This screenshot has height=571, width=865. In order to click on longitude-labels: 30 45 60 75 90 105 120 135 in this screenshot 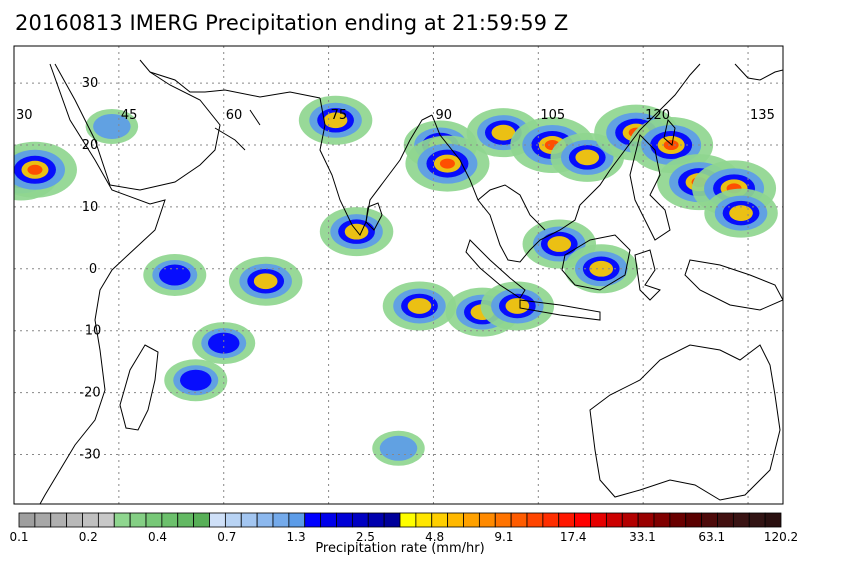, I will do `click(395, 115)`.